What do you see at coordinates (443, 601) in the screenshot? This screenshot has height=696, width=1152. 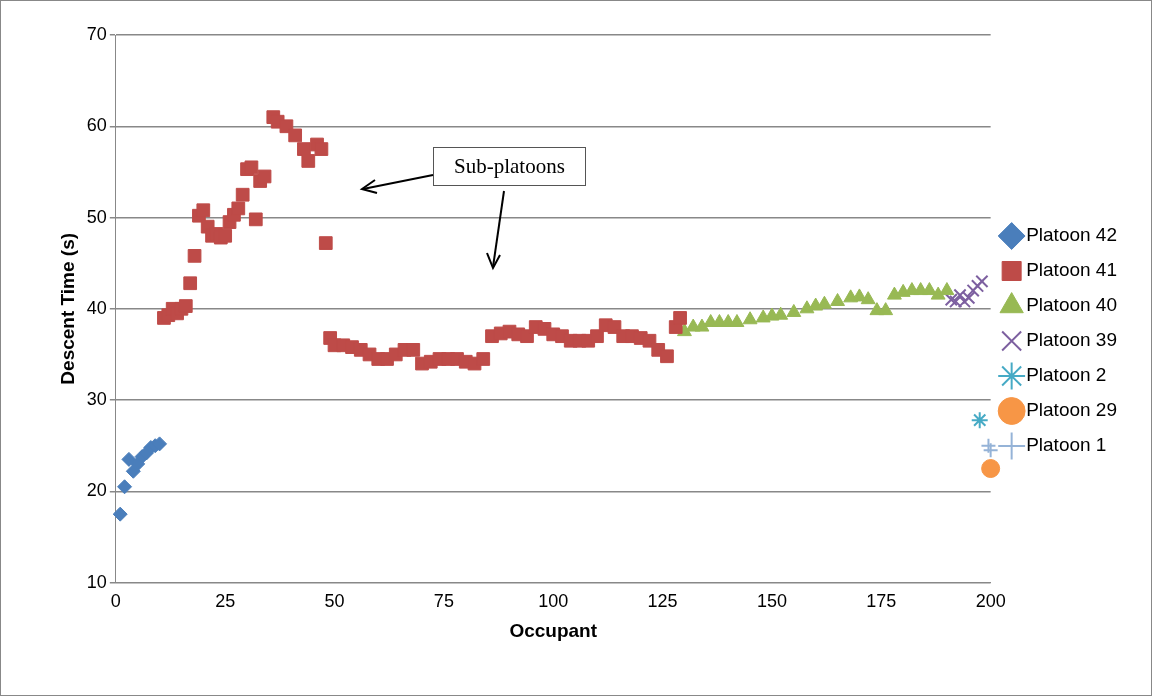 I see `x-tick-label: 75` at bounding box center [443, 601].